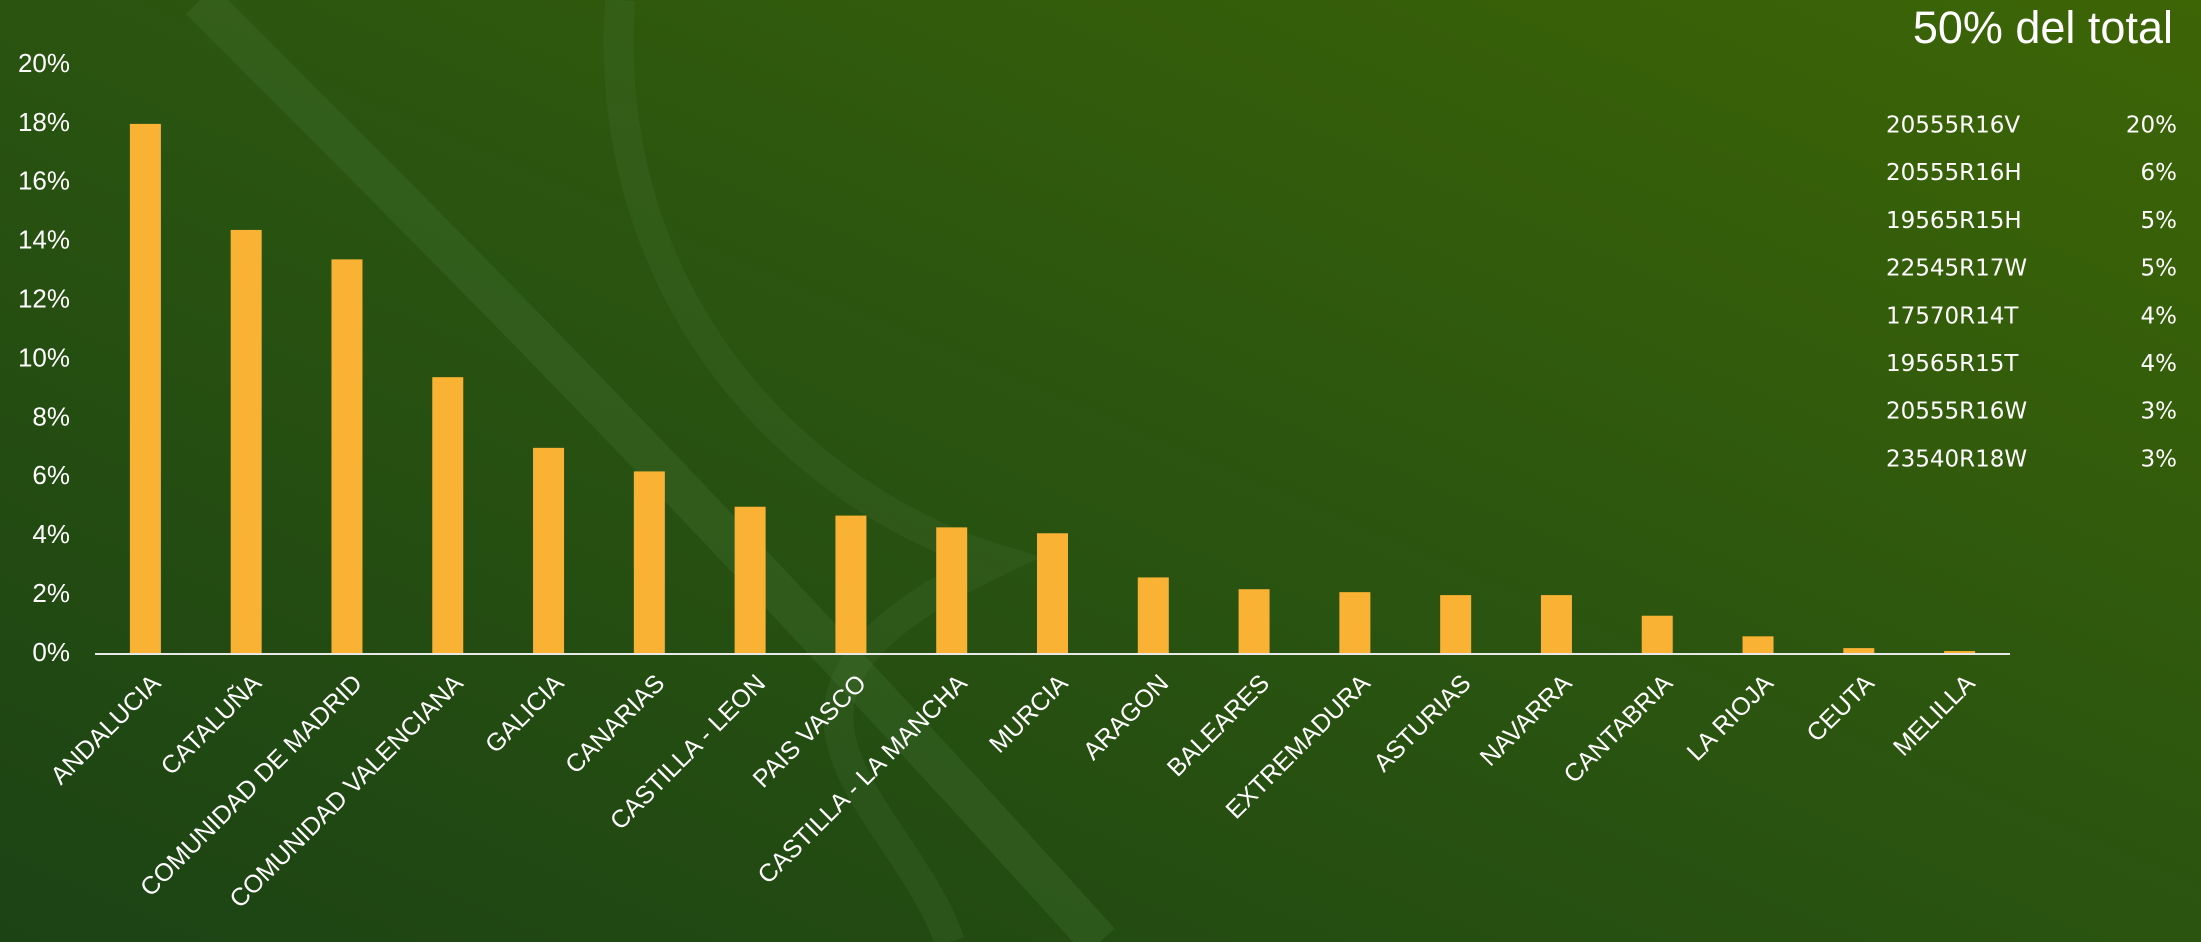  Describe the element at coordinates (44, 240) in the screenshot. I see `y-tick-label: 14%` at that location.